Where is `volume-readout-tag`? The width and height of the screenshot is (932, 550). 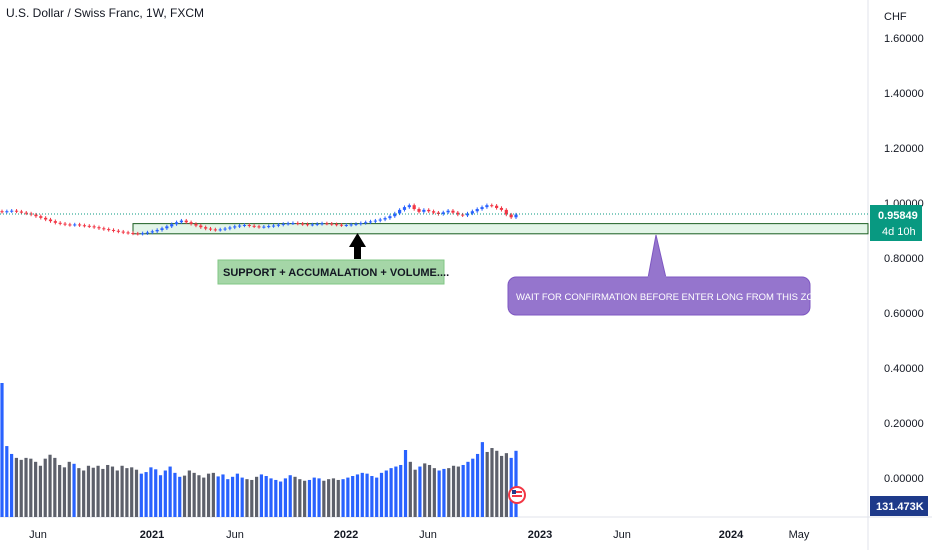
volume-readout-tag is located at coordinates (899, 506).